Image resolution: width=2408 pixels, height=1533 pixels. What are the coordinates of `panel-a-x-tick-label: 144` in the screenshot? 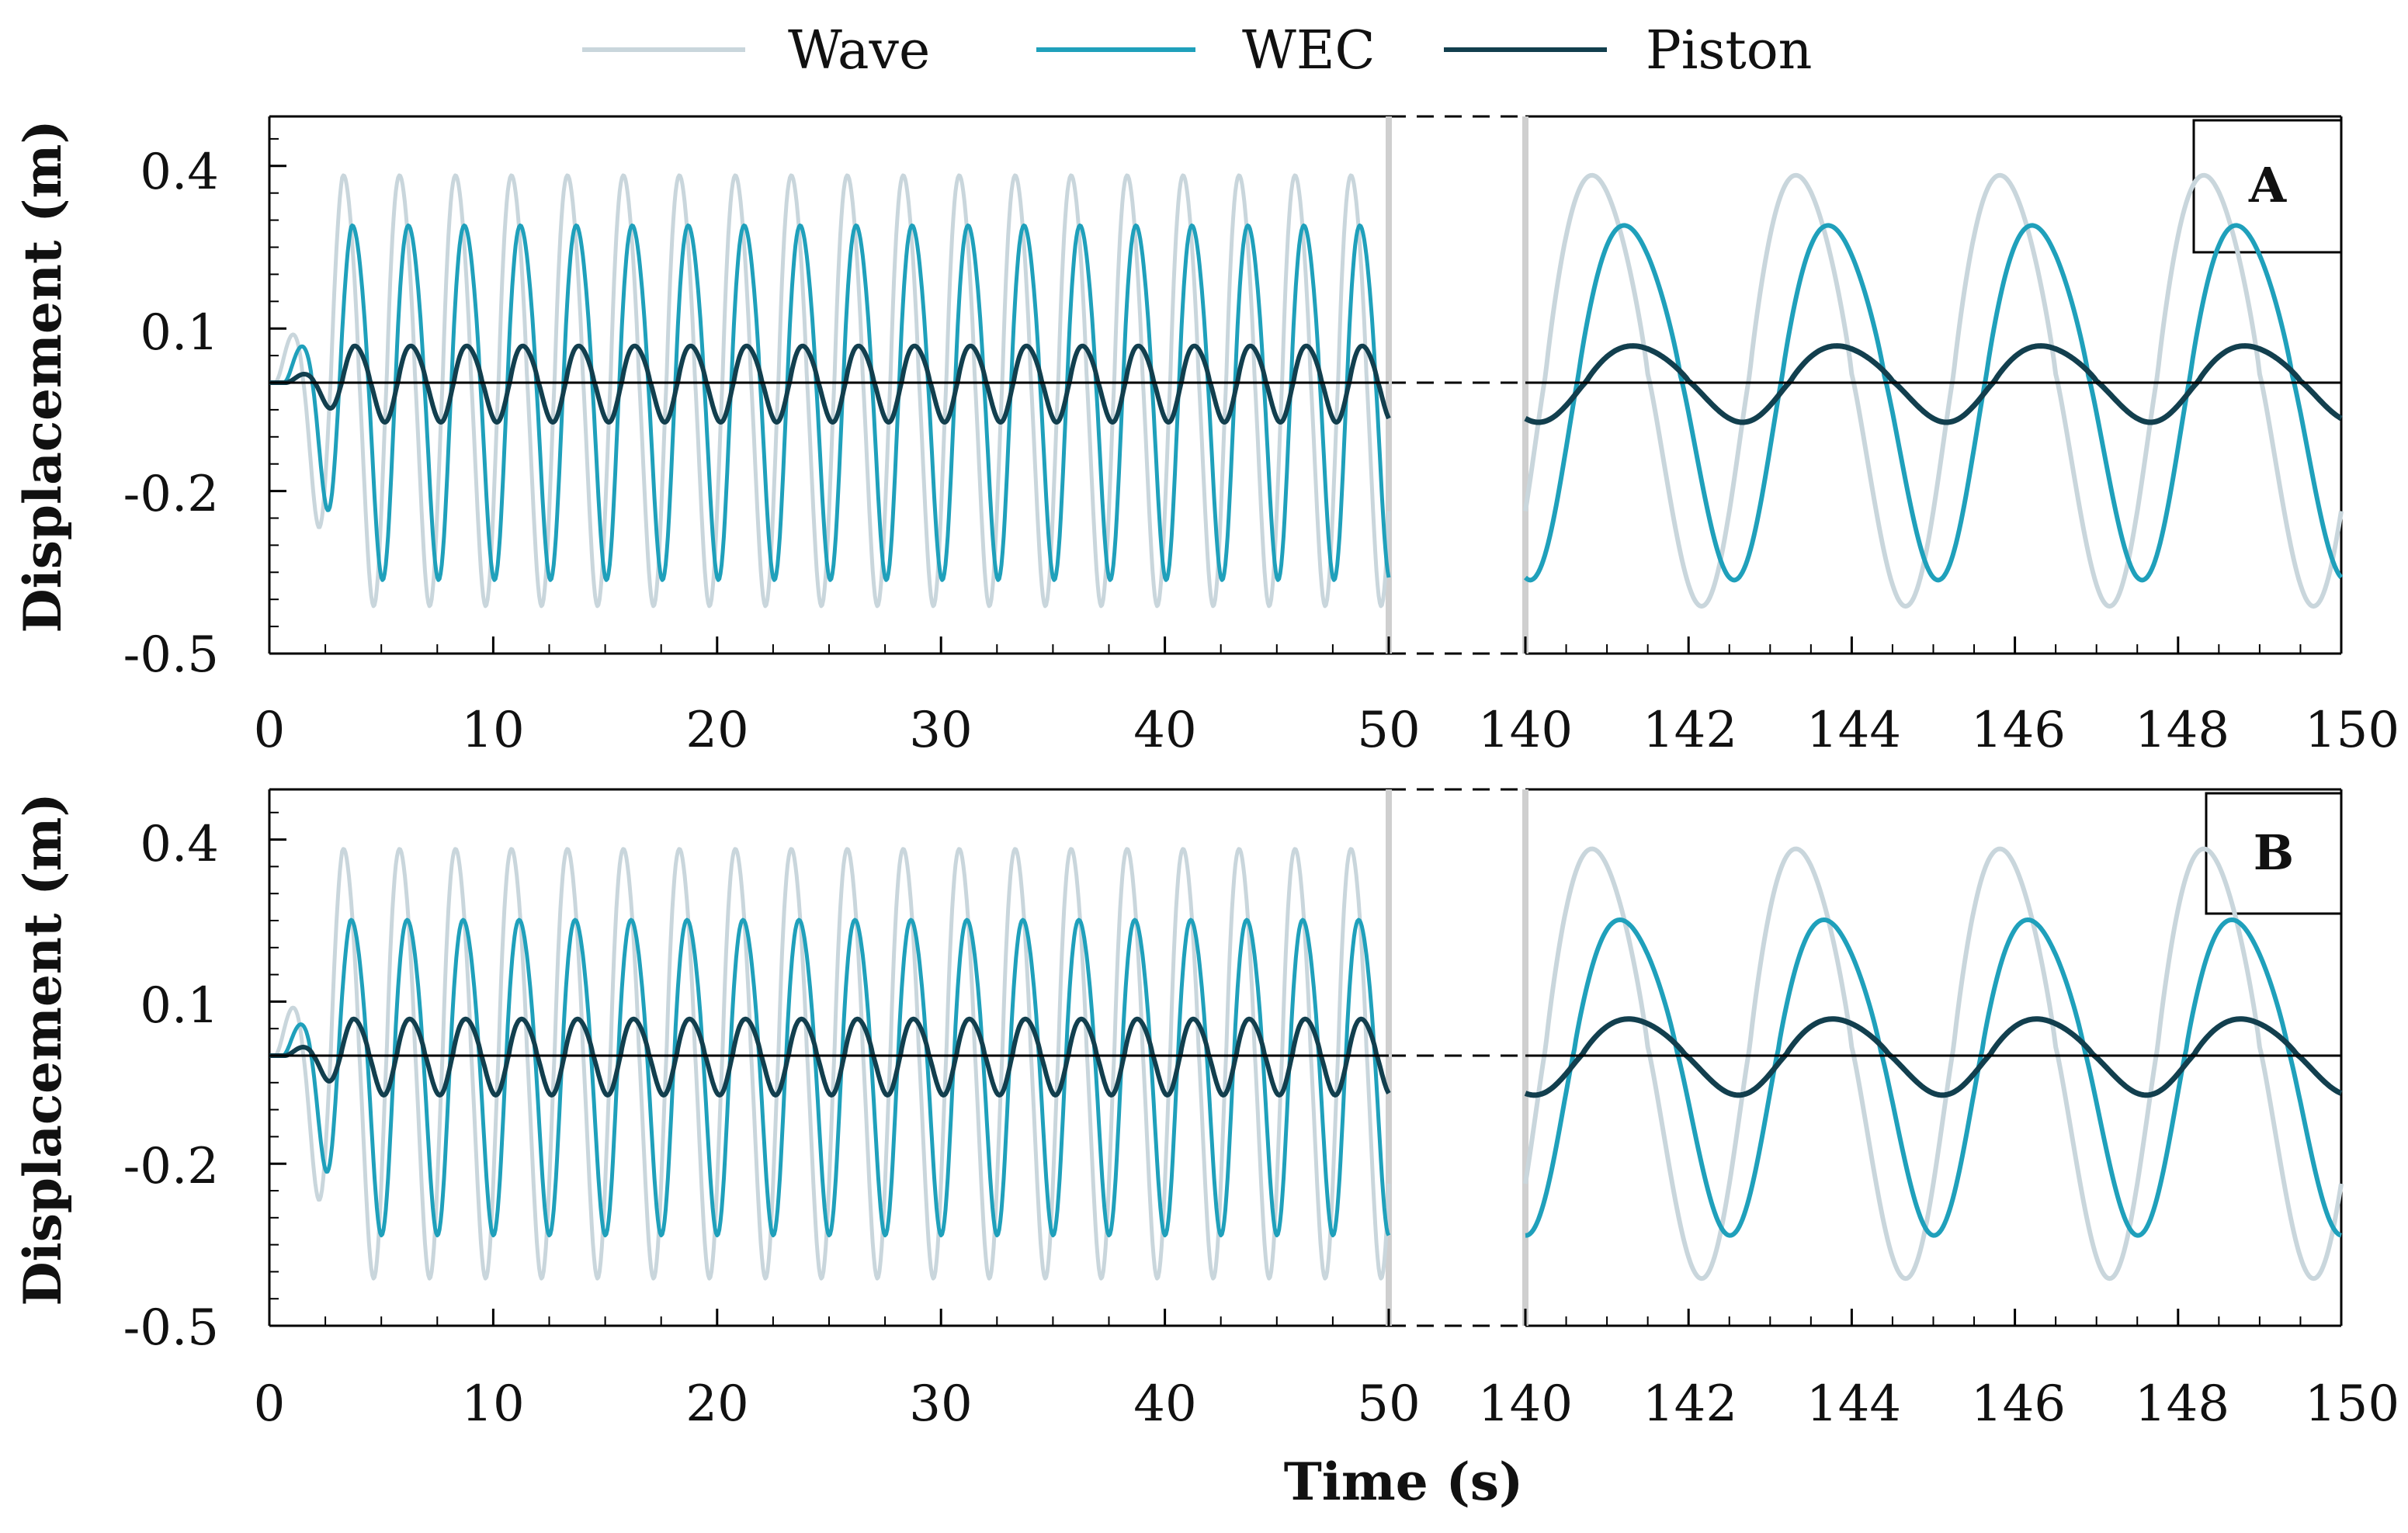 It's located at (1853, 731).